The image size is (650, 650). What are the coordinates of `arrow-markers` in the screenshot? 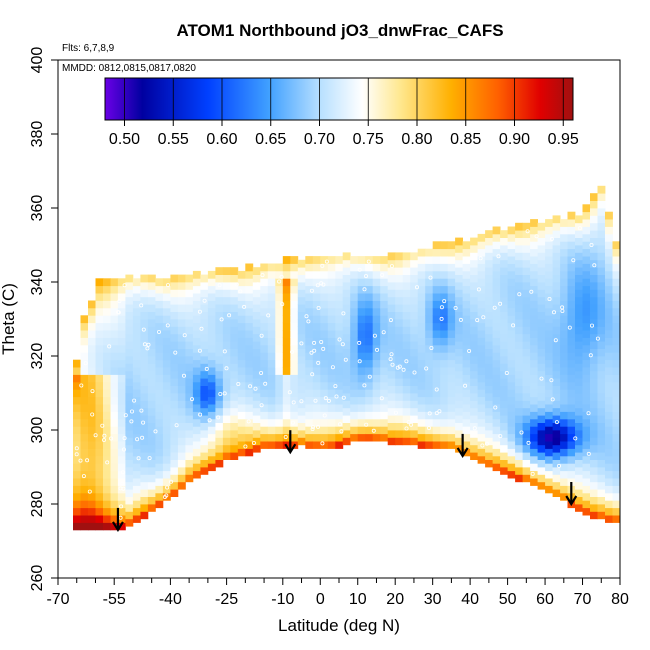 It's located at (345, 481).